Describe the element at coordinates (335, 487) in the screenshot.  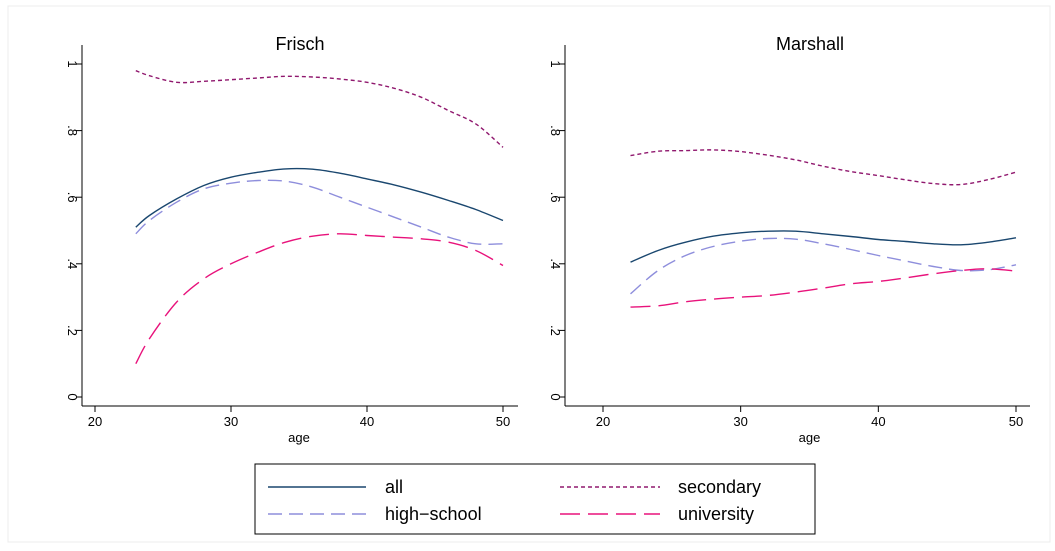
I see `legend-item: all` at that location.